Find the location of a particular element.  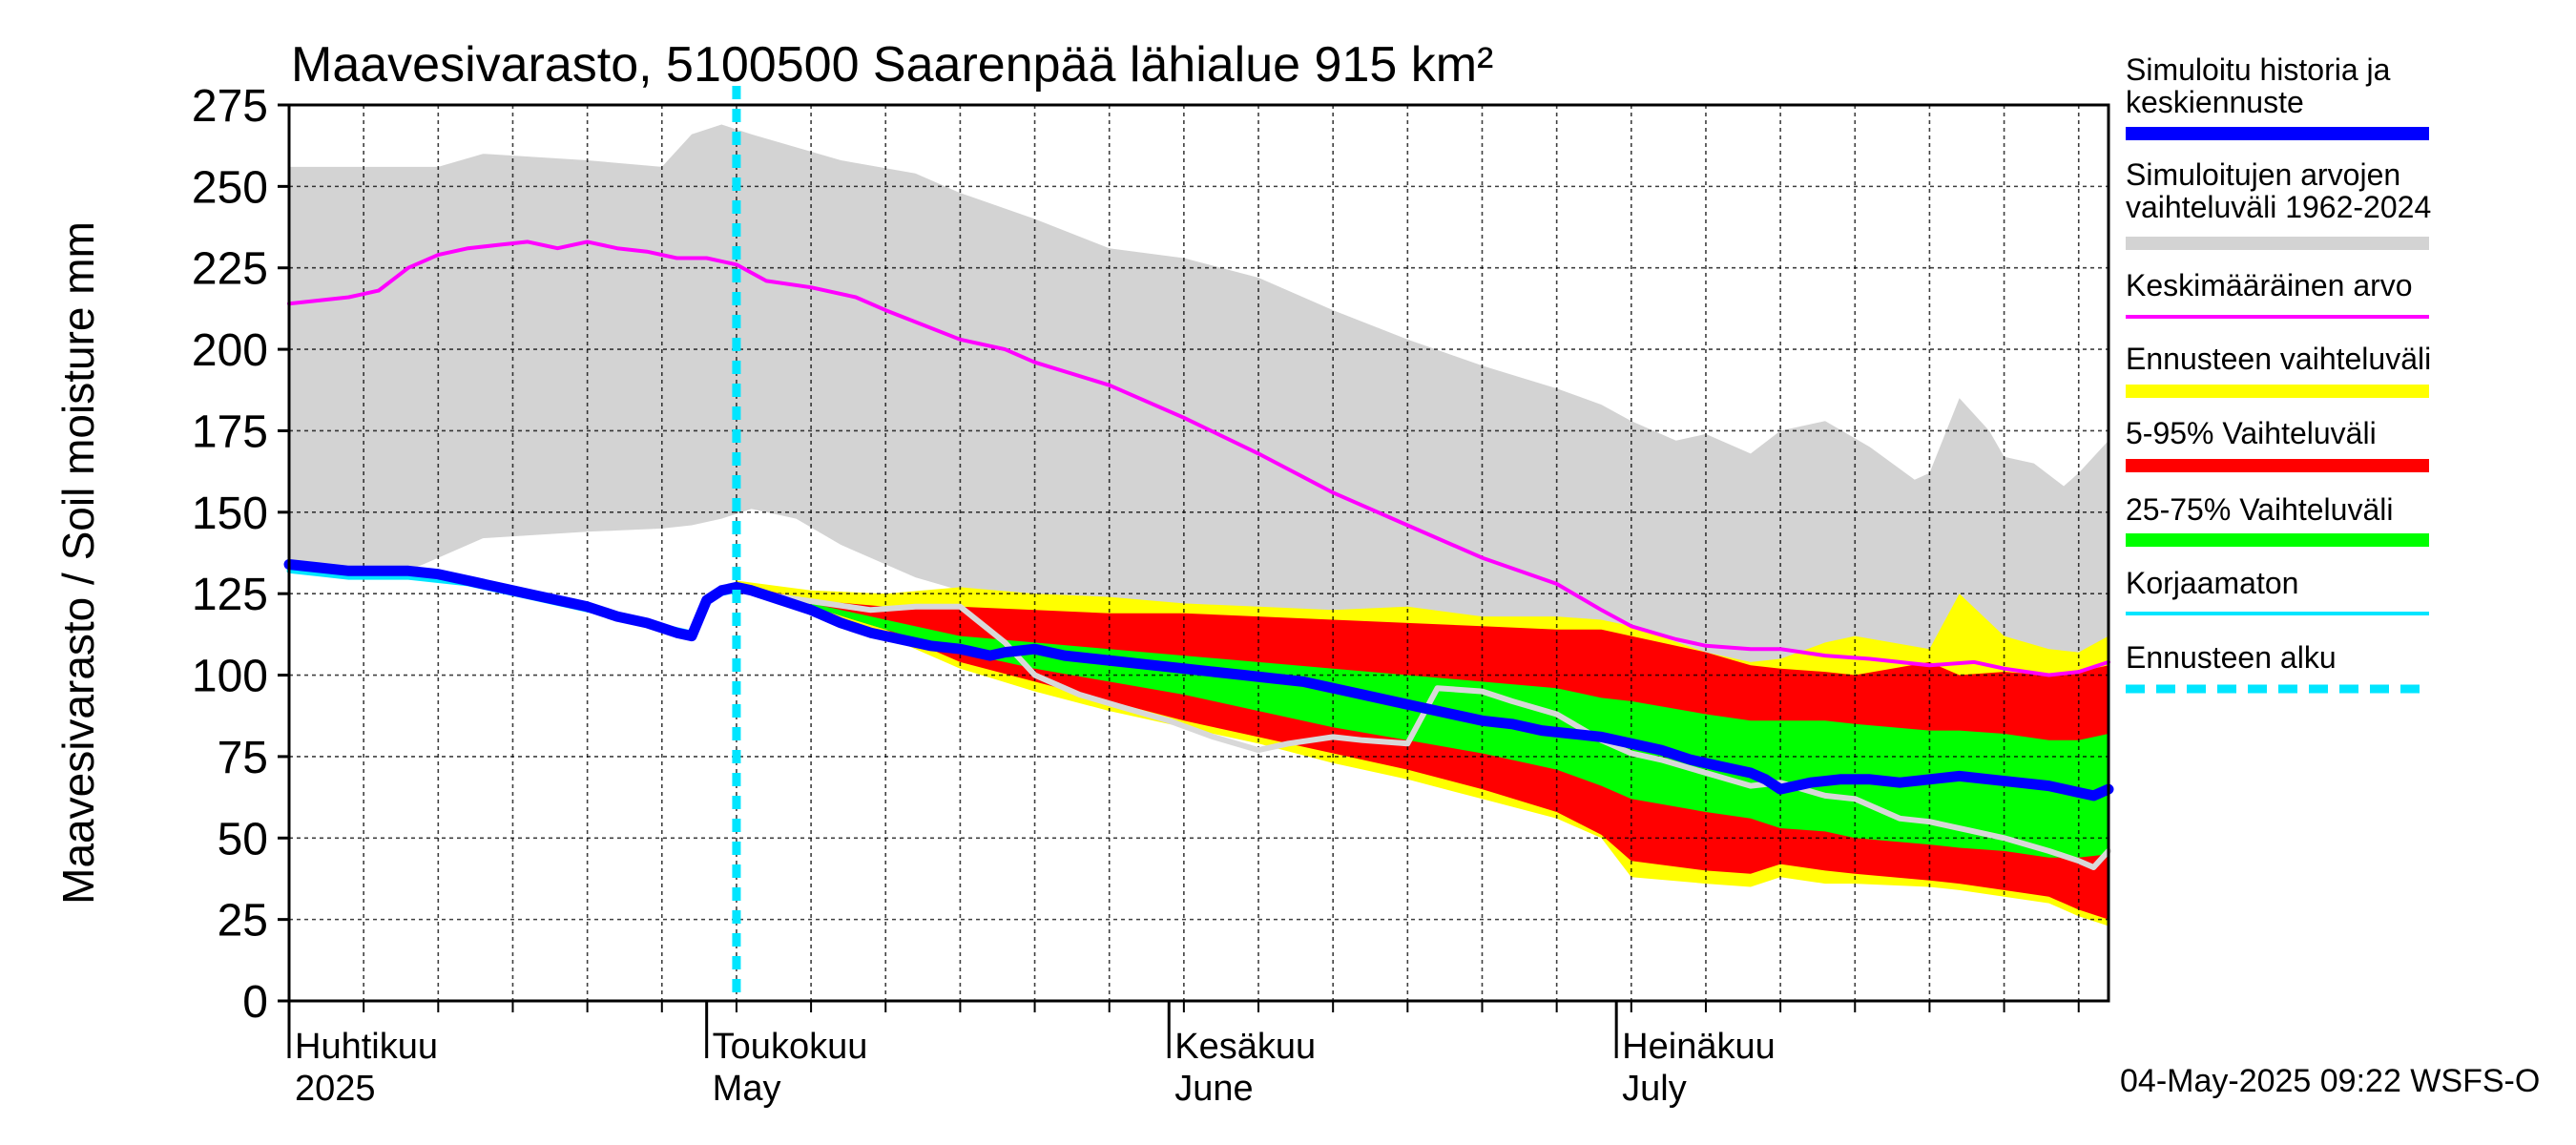

x-month-sublabel: 2025 is located at coordinates (335, 1089).